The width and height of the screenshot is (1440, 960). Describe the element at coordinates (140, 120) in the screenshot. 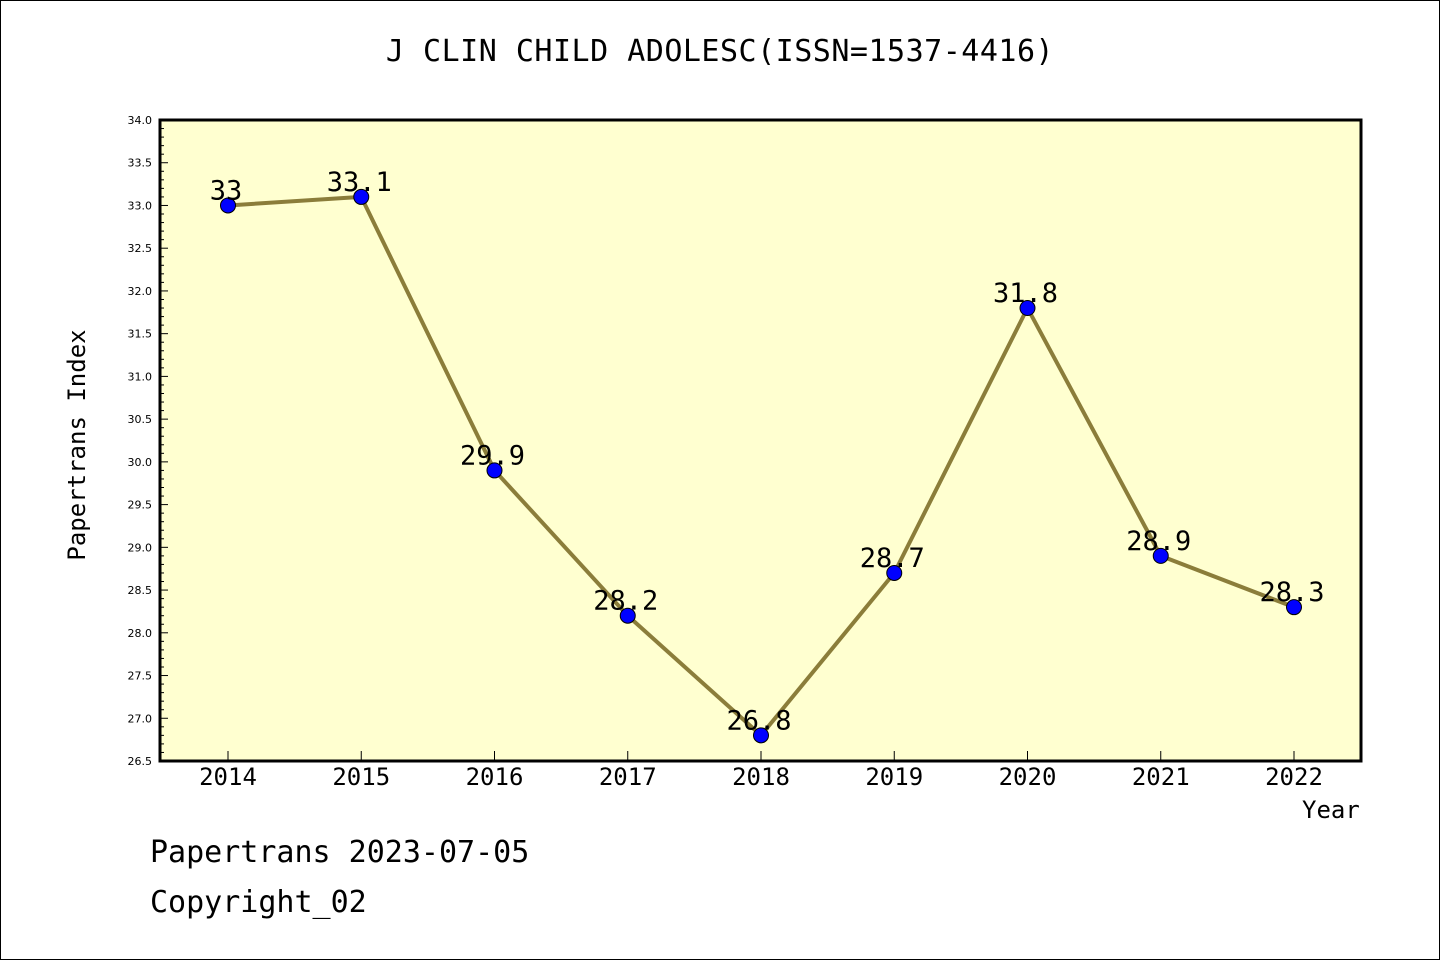

I see `y-tick-label: 34.0` at that location.